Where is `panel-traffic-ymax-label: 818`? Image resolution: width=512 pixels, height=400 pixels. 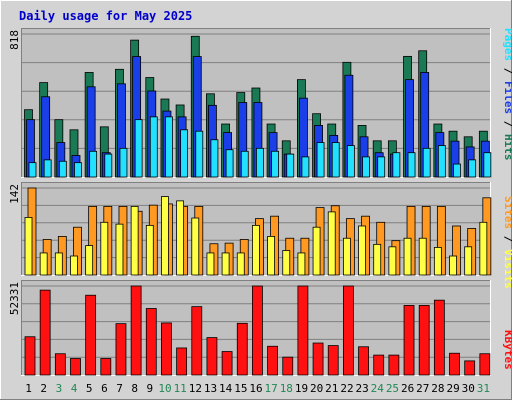
panel-traffic-ymax-label: 818 is located at coordinates (14, 40).